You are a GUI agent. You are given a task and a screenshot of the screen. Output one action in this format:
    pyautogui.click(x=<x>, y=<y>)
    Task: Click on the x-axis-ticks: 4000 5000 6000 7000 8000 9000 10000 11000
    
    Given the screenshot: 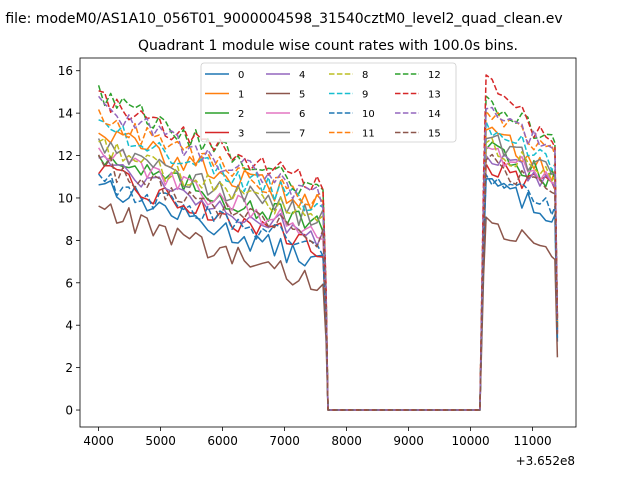 What is the action you would take?
    pyautogui.click(x=317, y=437)
    